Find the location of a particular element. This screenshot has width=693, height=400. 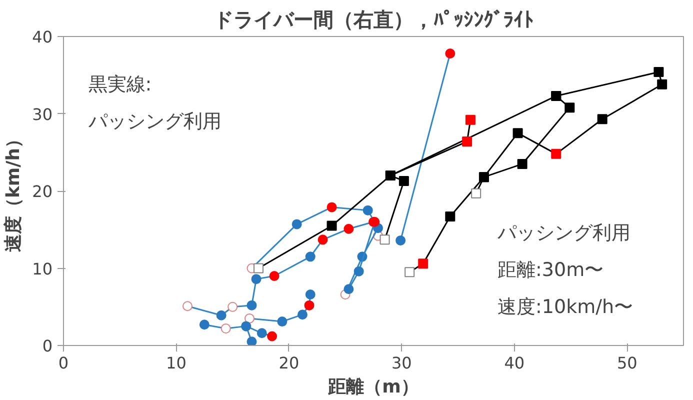

x-axis-title: 距離（m） is located at coordinates (373, 387).